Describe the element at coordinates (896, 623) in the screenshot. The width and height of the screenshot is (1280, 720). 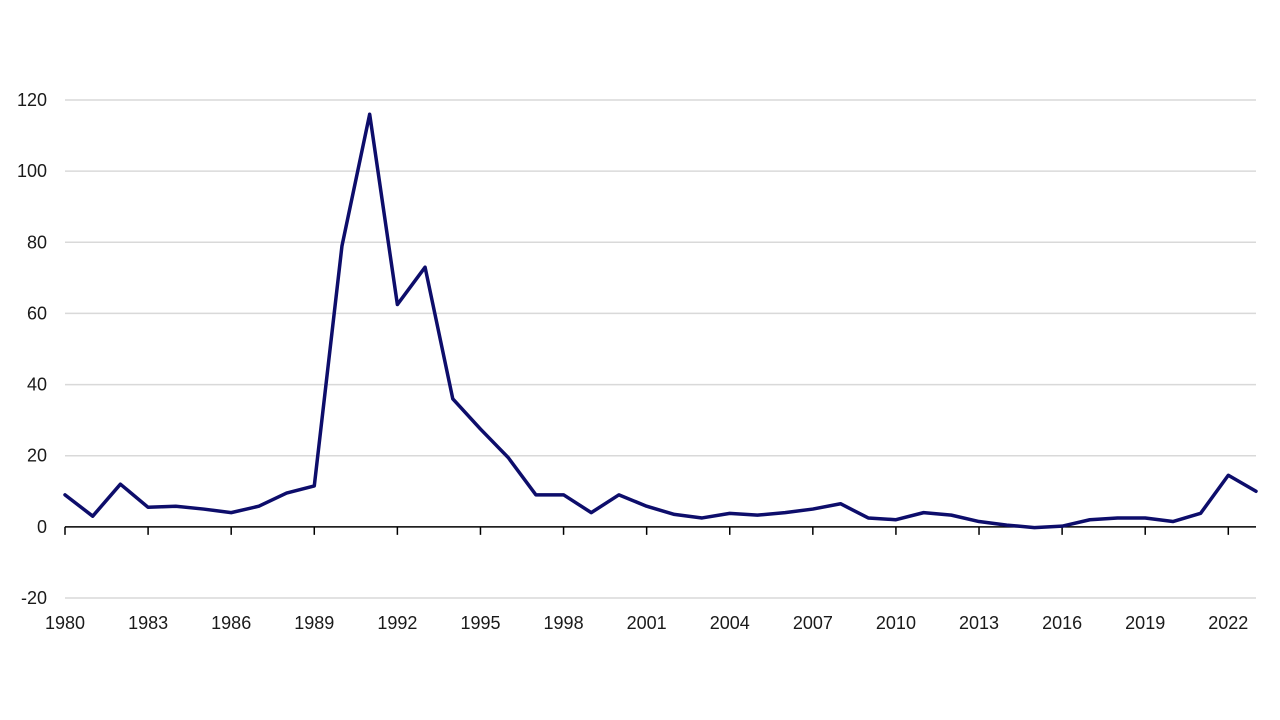
I see `x-tick-label: 2010` at that location.